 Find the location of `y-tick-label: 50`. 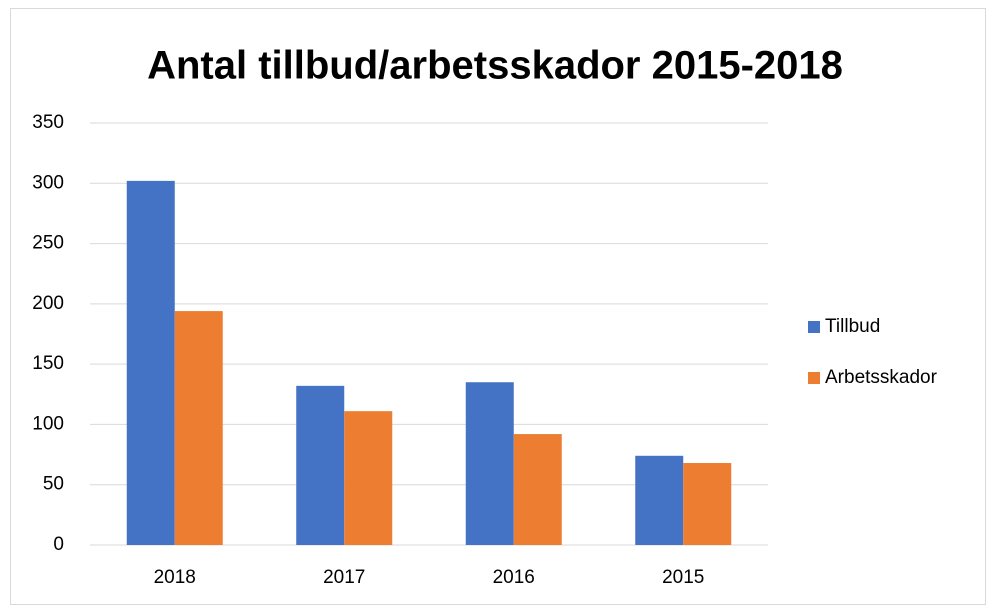

y-tick-label: 50 is located at coordinates (53, 484).